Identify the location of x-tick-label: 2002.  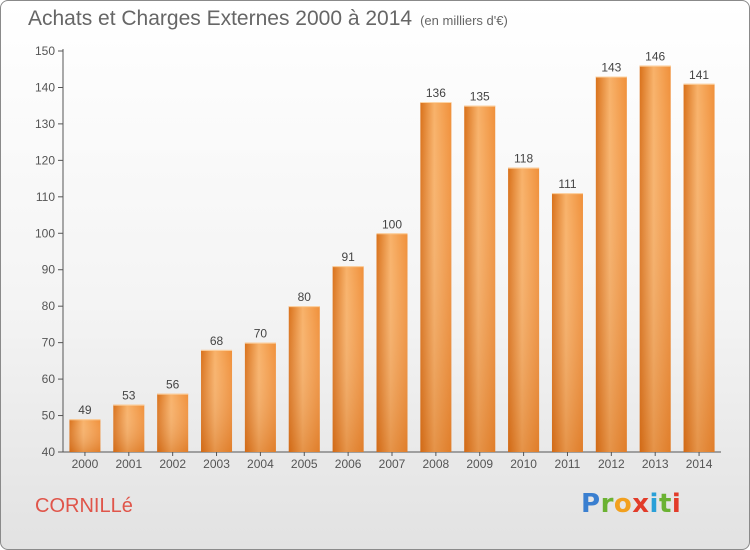
(172, 464).